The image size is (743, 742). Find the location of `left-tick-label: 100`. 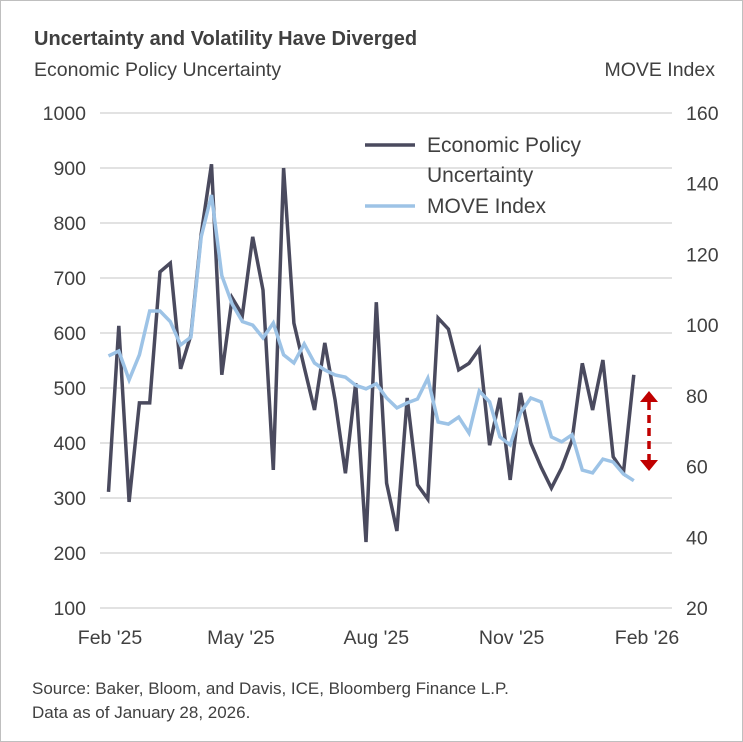

left-tick-label: 100 is located at coordinates (69, 609).